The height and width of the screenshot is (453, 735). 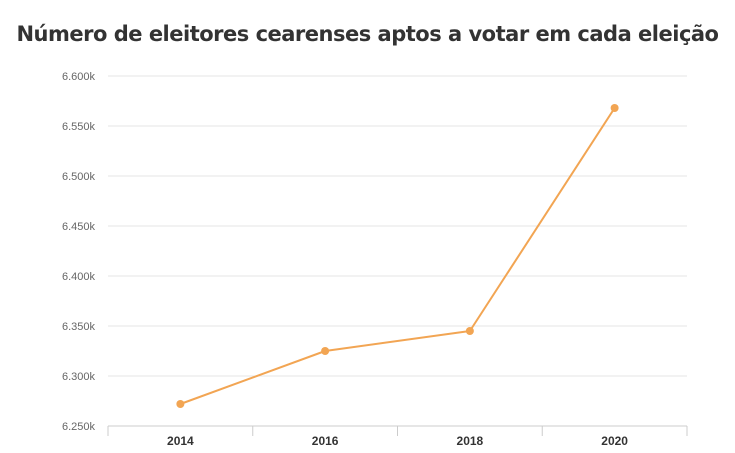 I want to click on x-tick-label: 2018, so click(x=470, y=441).